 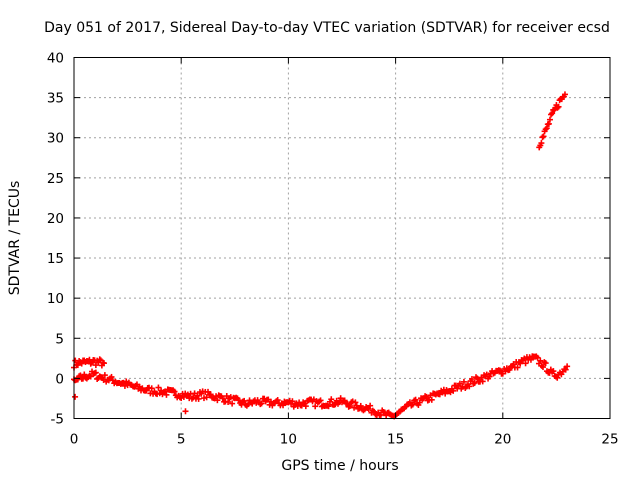 What do you see at coordinates (395, 440) in the screenshot?
I see `x-tick-label: 15` at bounding box center [395, 440].